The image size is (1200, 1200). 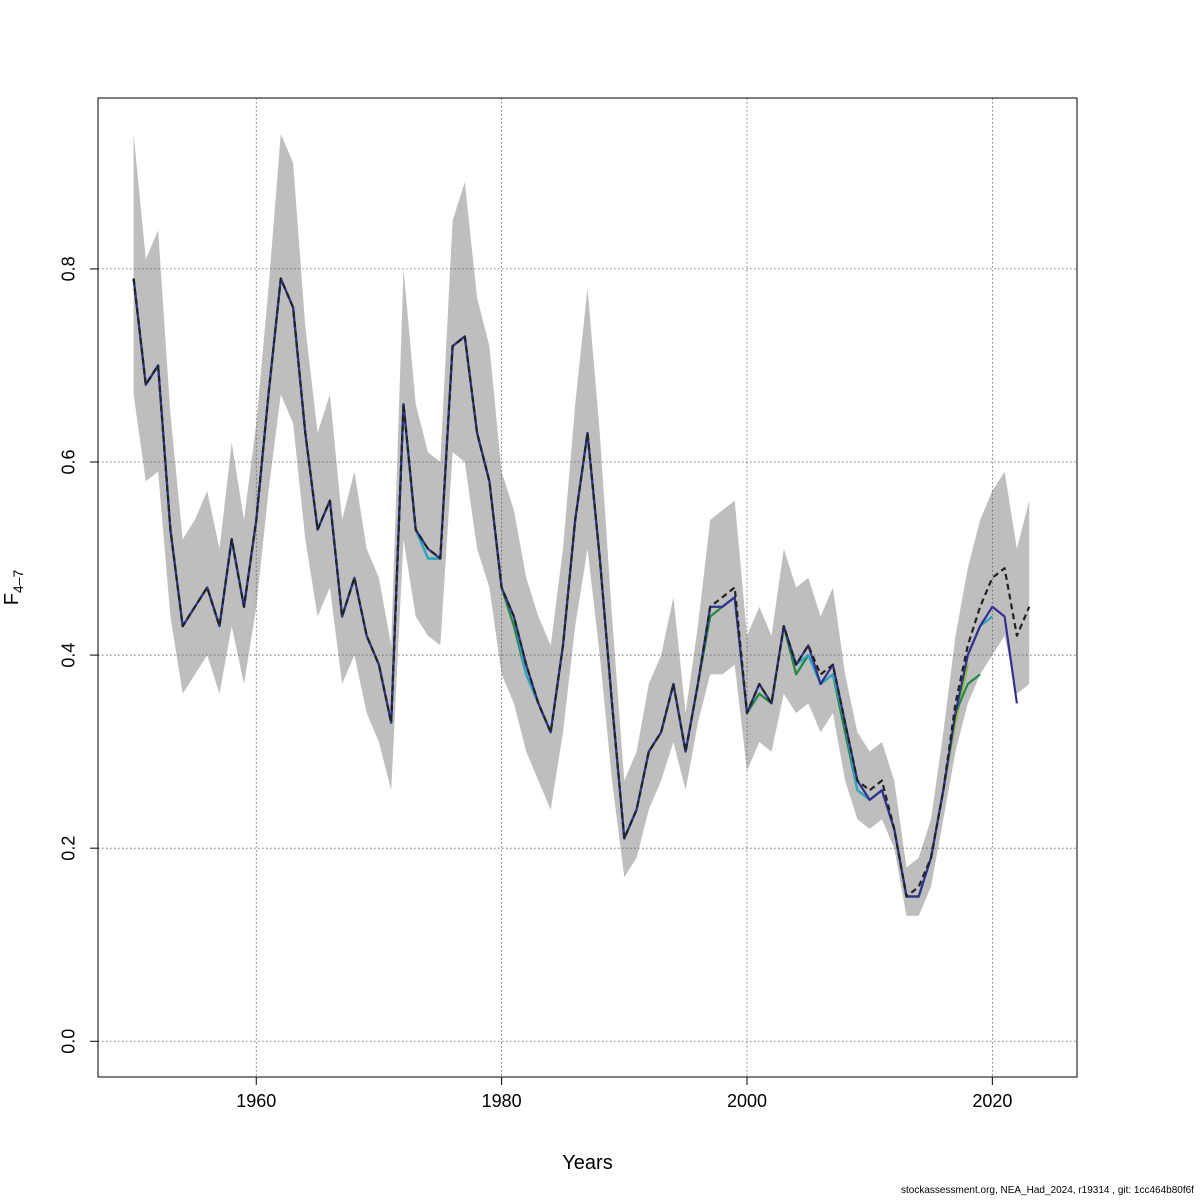 What do you see at coordinates (69, 655) in the screenshot?
I see `y-tick-label: 0.4` at bounding box center [69, 655].